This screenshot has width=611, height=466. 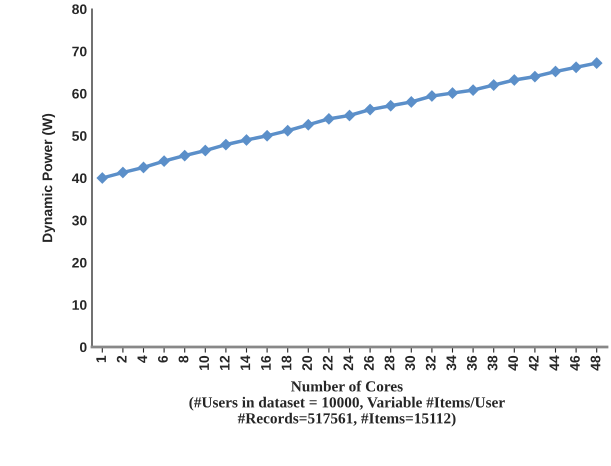 I want to click on y-tick-label: 0, so click(x=83, y=347).